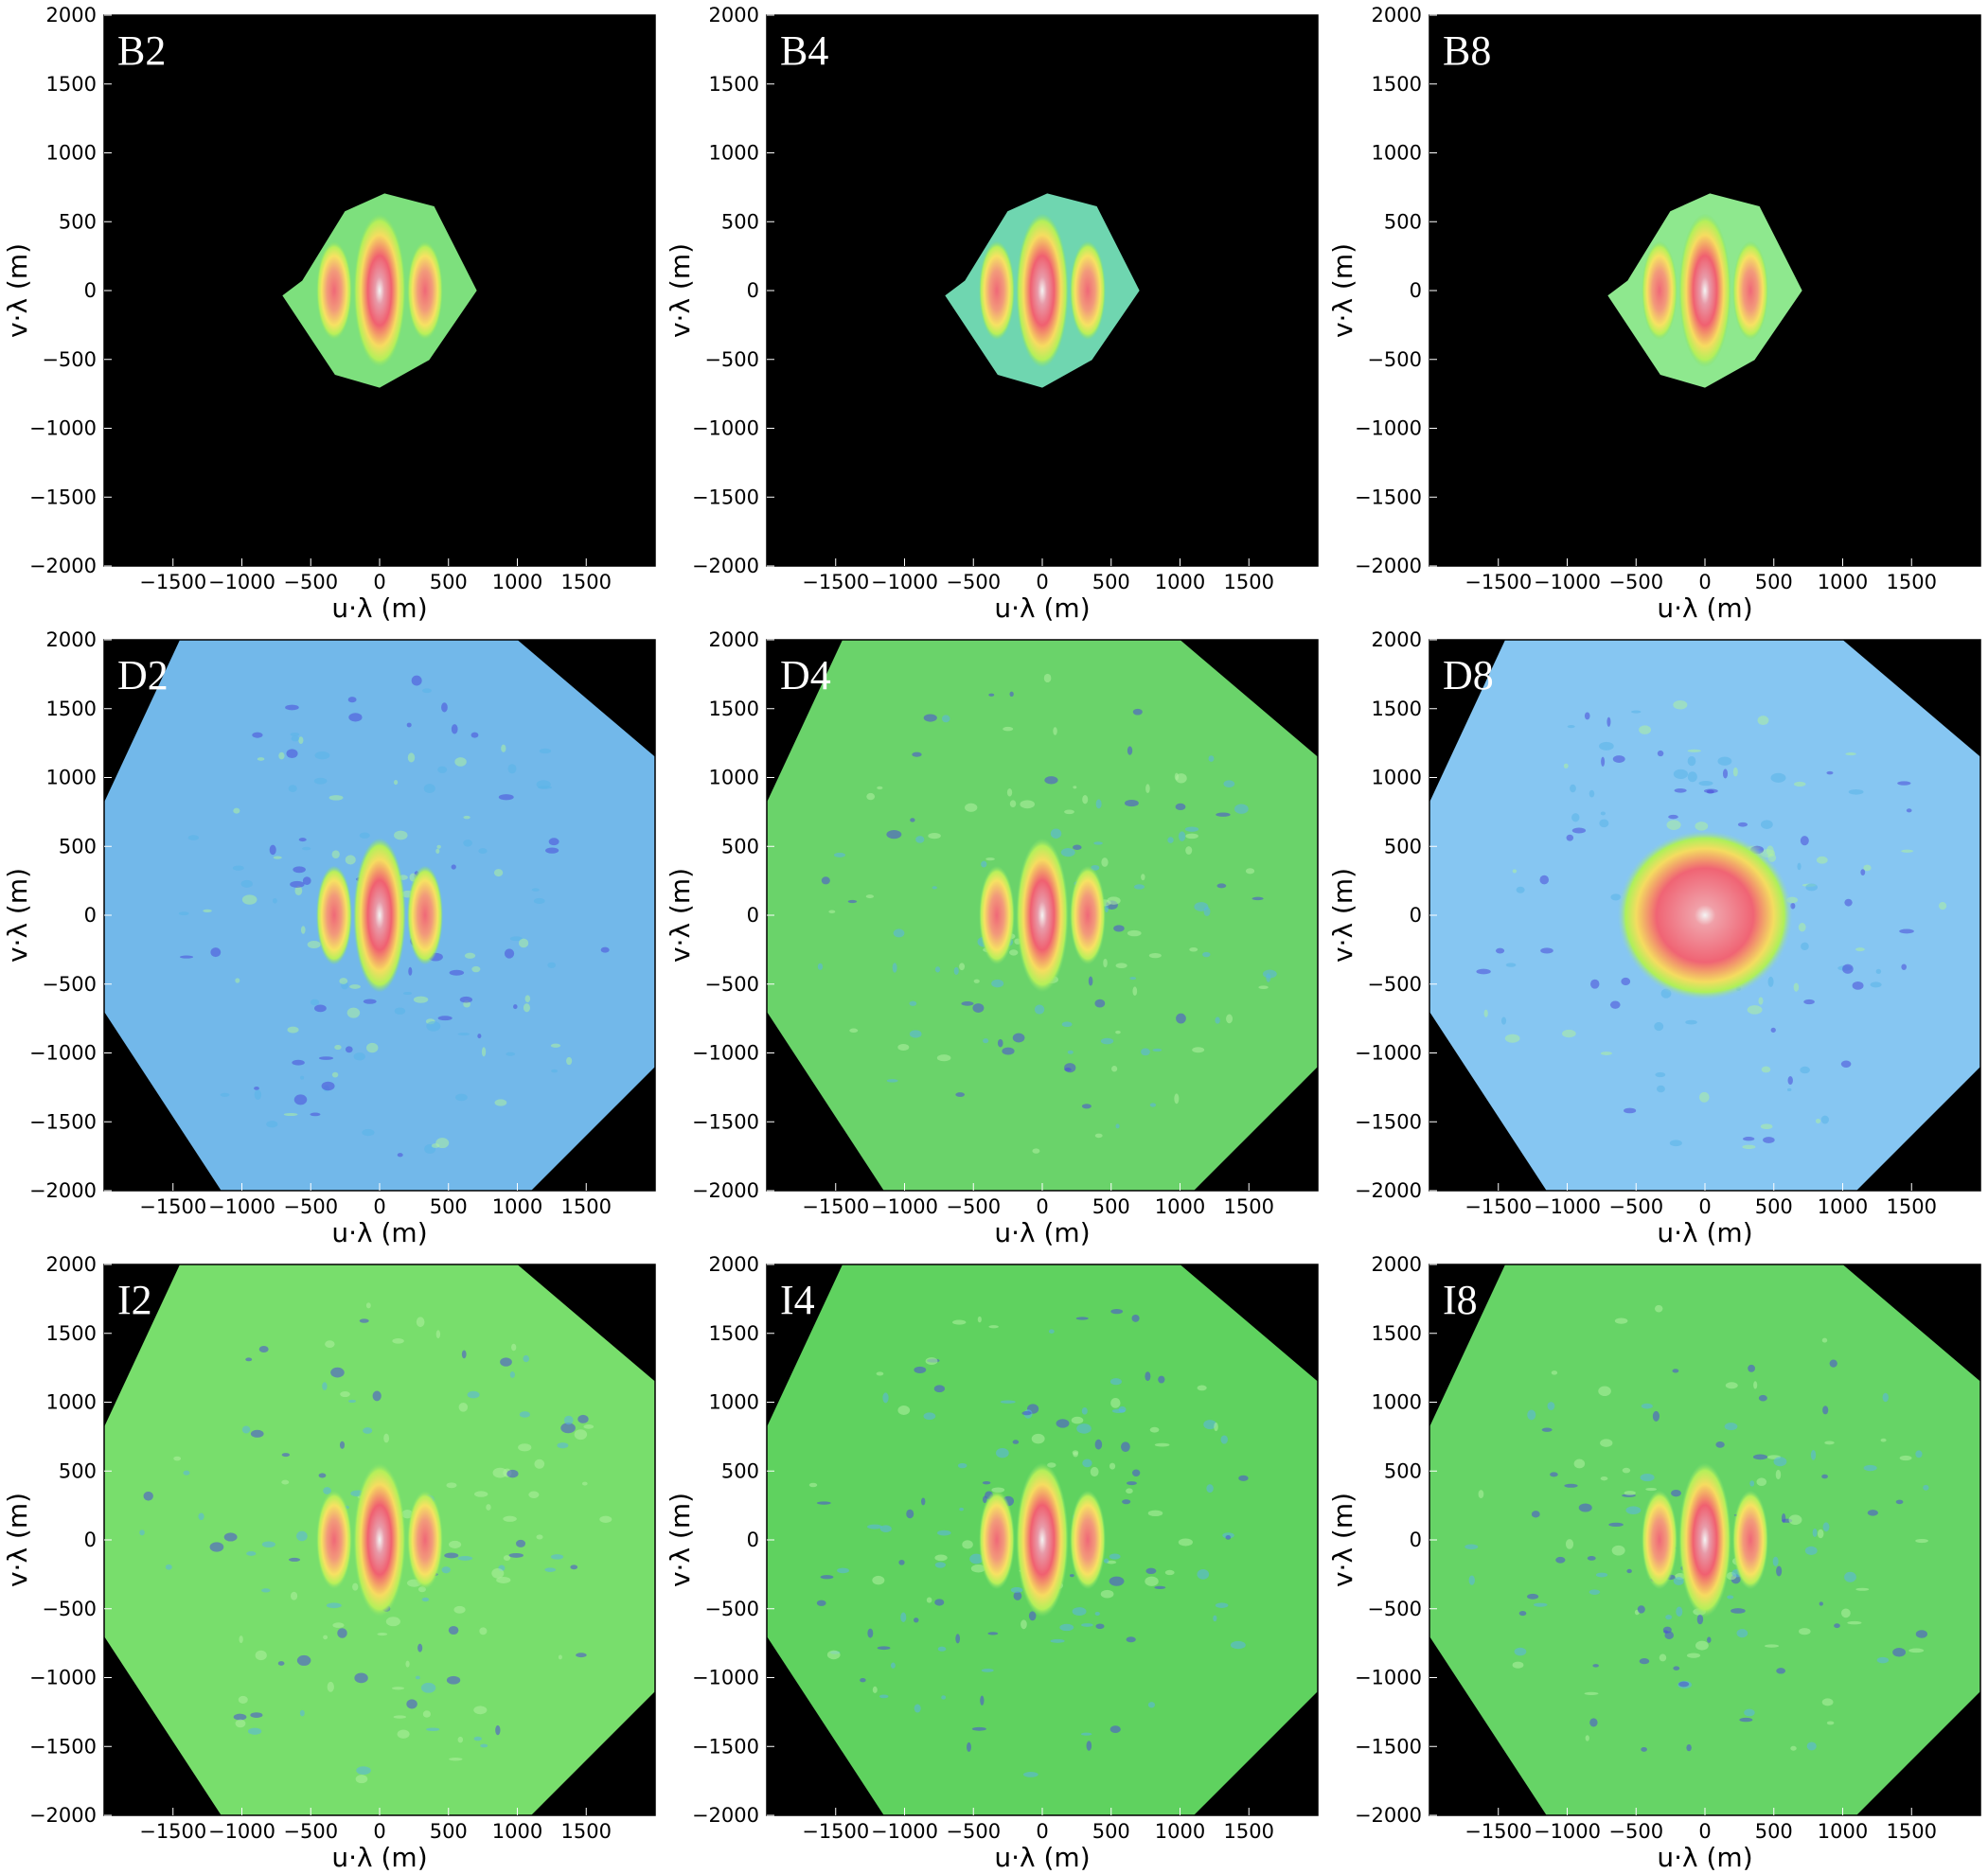 This screenshot has width=1988, height=1874. What do you see at coordinates (904, 1831) in the screenshot?
I see `x-tick-label: −1000` at bounding box center [904, 1831].